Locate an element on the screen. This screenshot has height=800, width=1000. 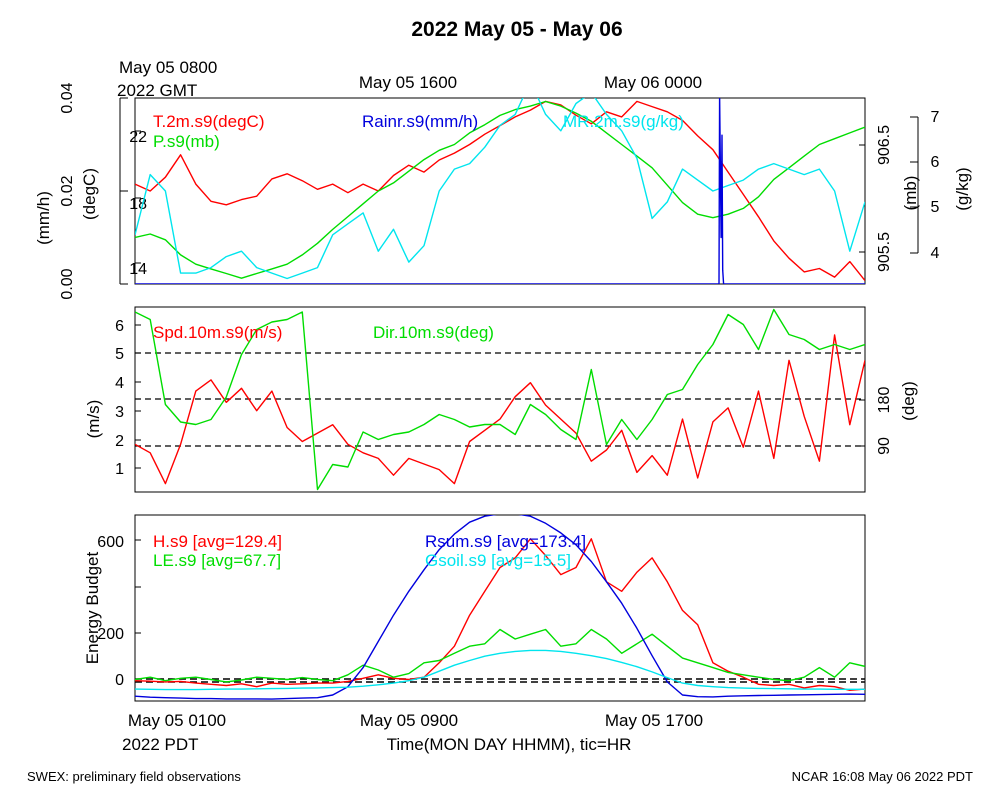
rain-axis-label: (mm/h) is located at coordinates (43, 218).